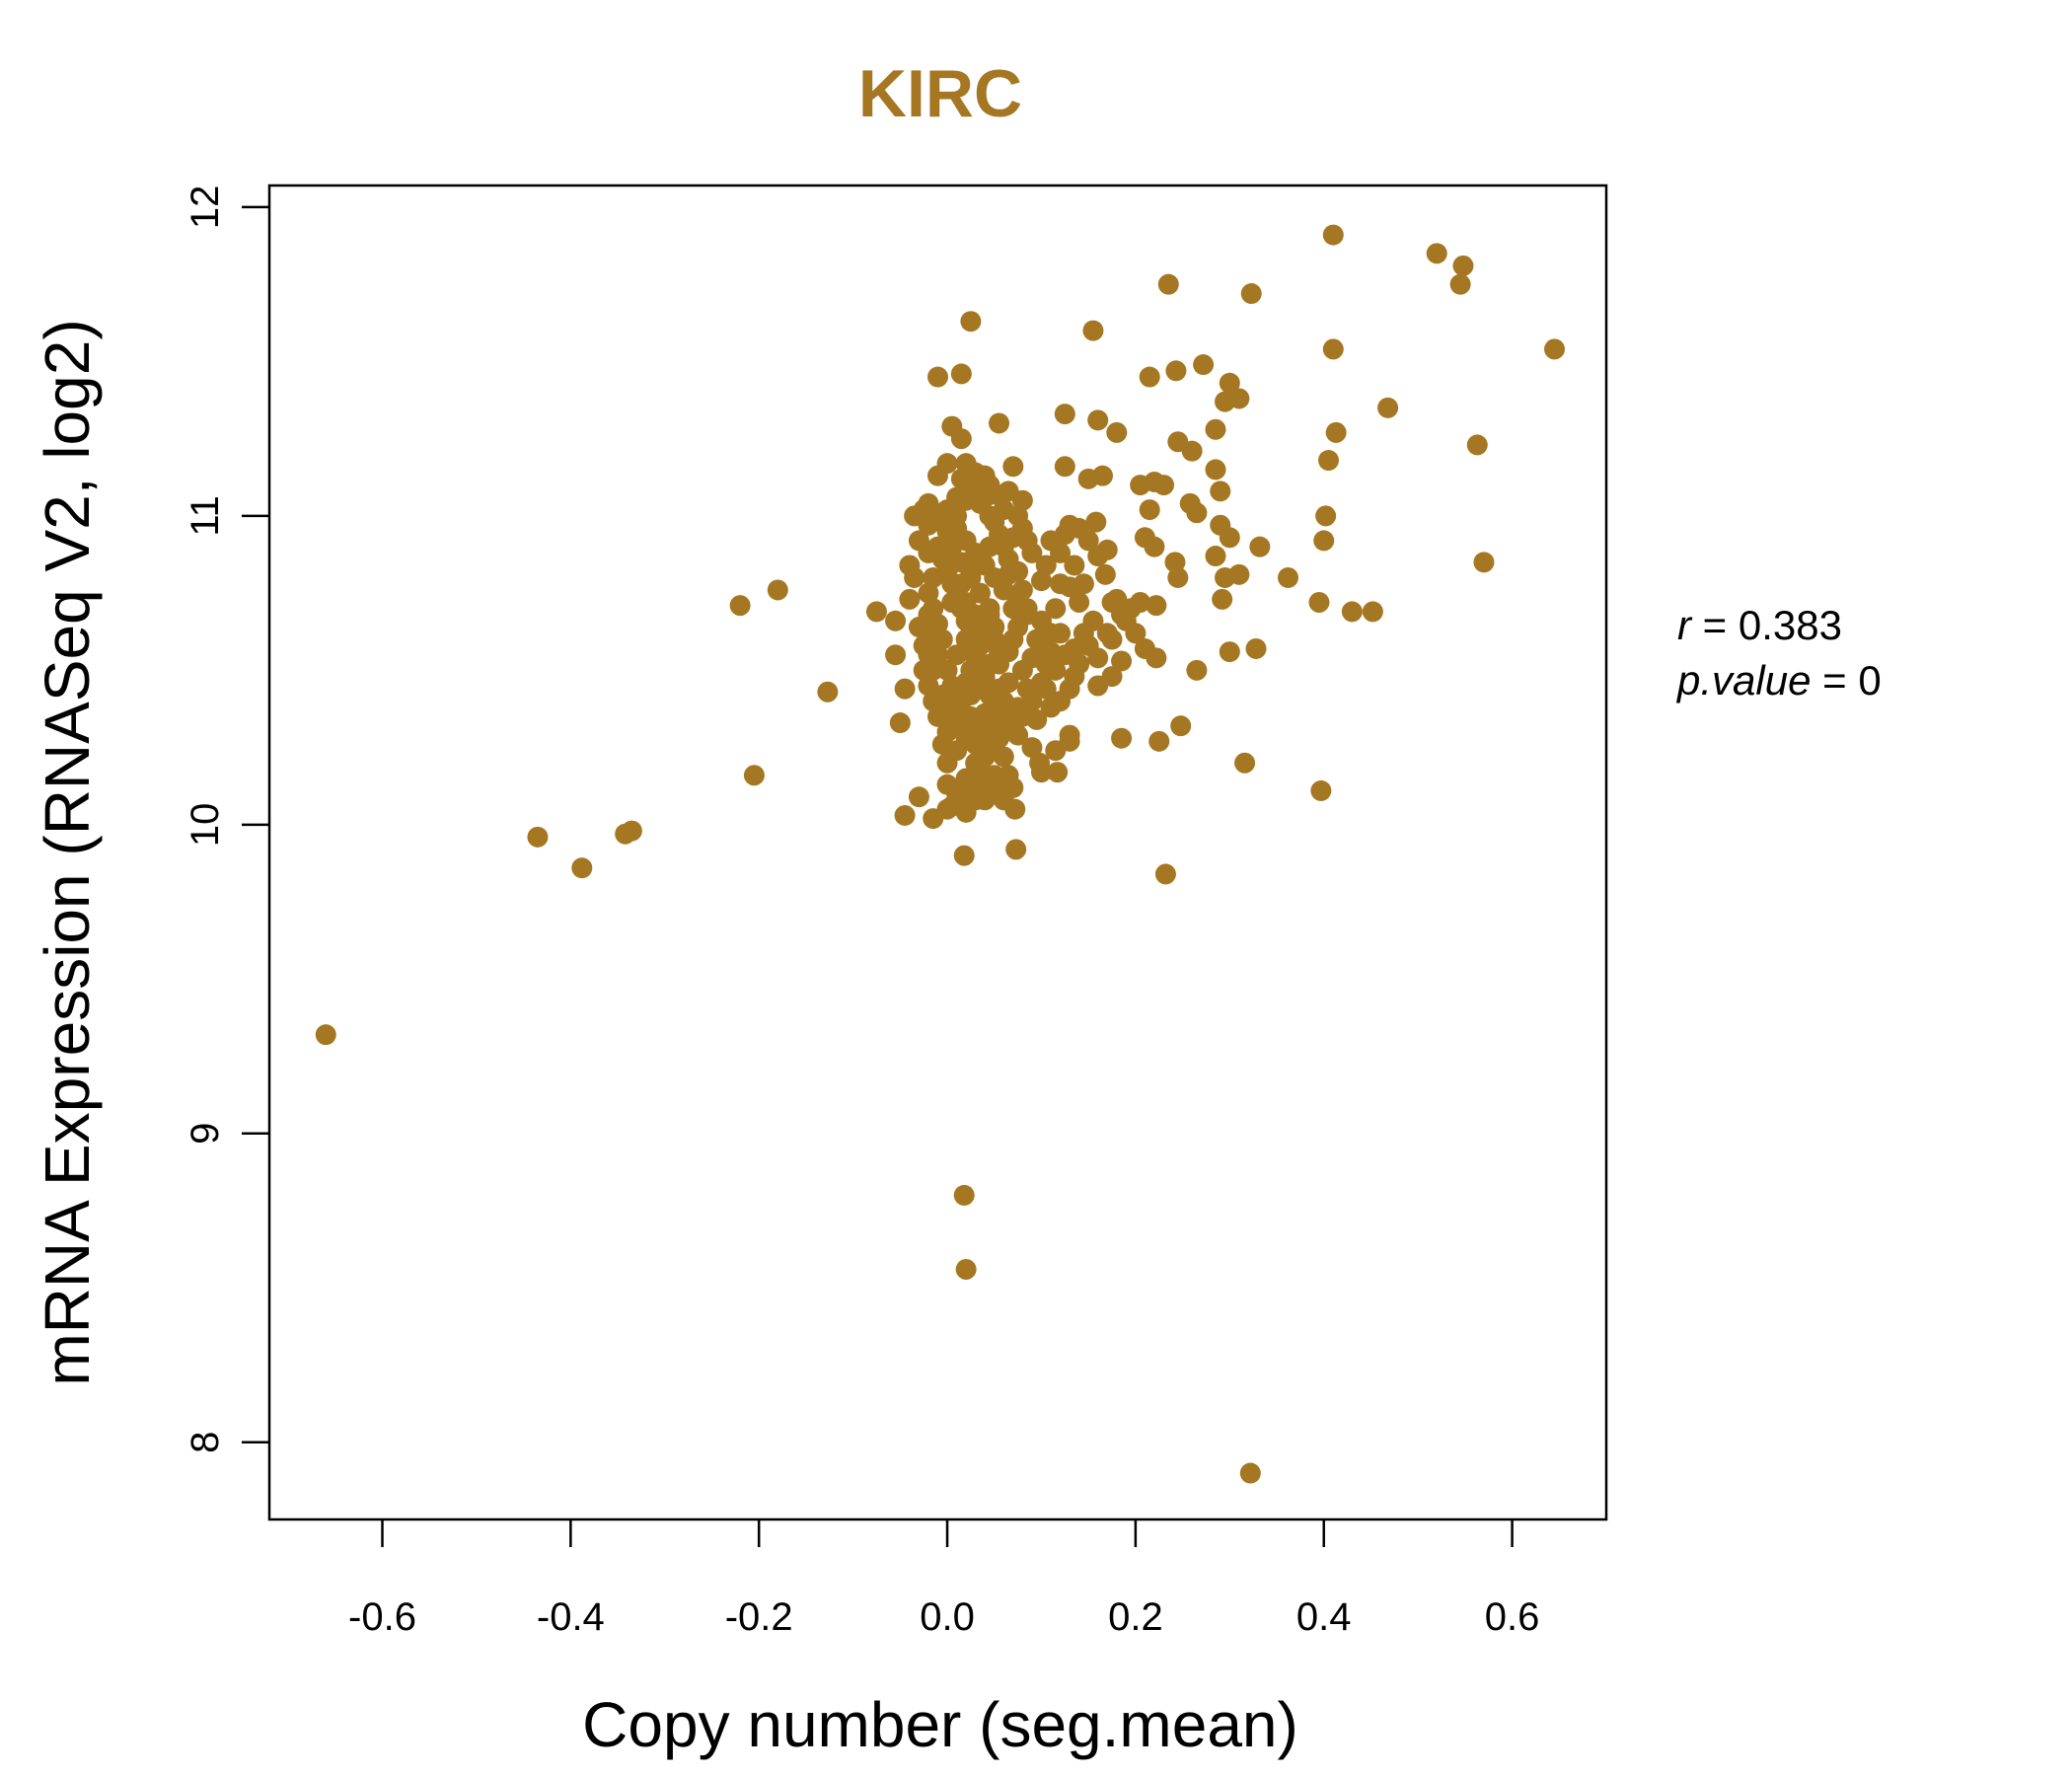 The height and width of the screenshot is (1776, 2072). I want to click on p-stat: p.value = 0, so click(1779, 680).